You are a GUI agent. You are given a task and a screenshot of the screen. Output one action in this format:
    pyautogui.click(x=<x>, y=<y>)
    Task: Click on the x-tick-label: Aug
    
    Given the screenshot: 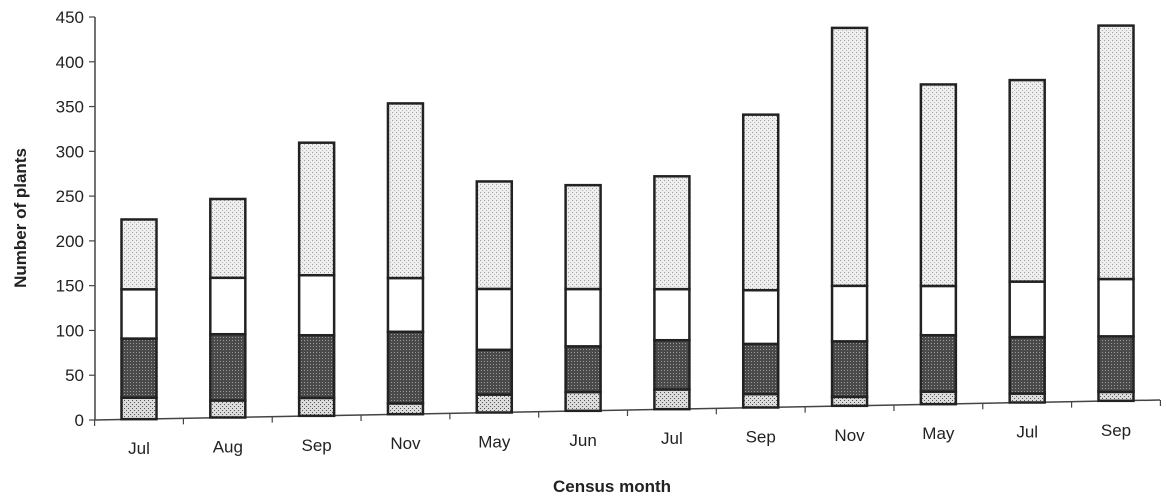 What is the action you would take?
    pyautogui.click(x=228, y=447)
    